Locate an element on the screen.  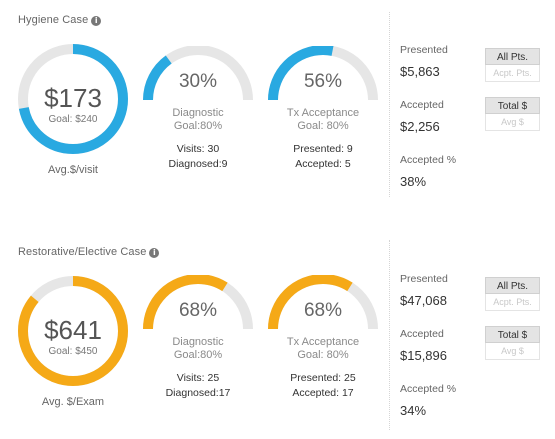
diagnostic-stats: Visits: 25 Diagnosed:17 is located at coordinates (198, 386).